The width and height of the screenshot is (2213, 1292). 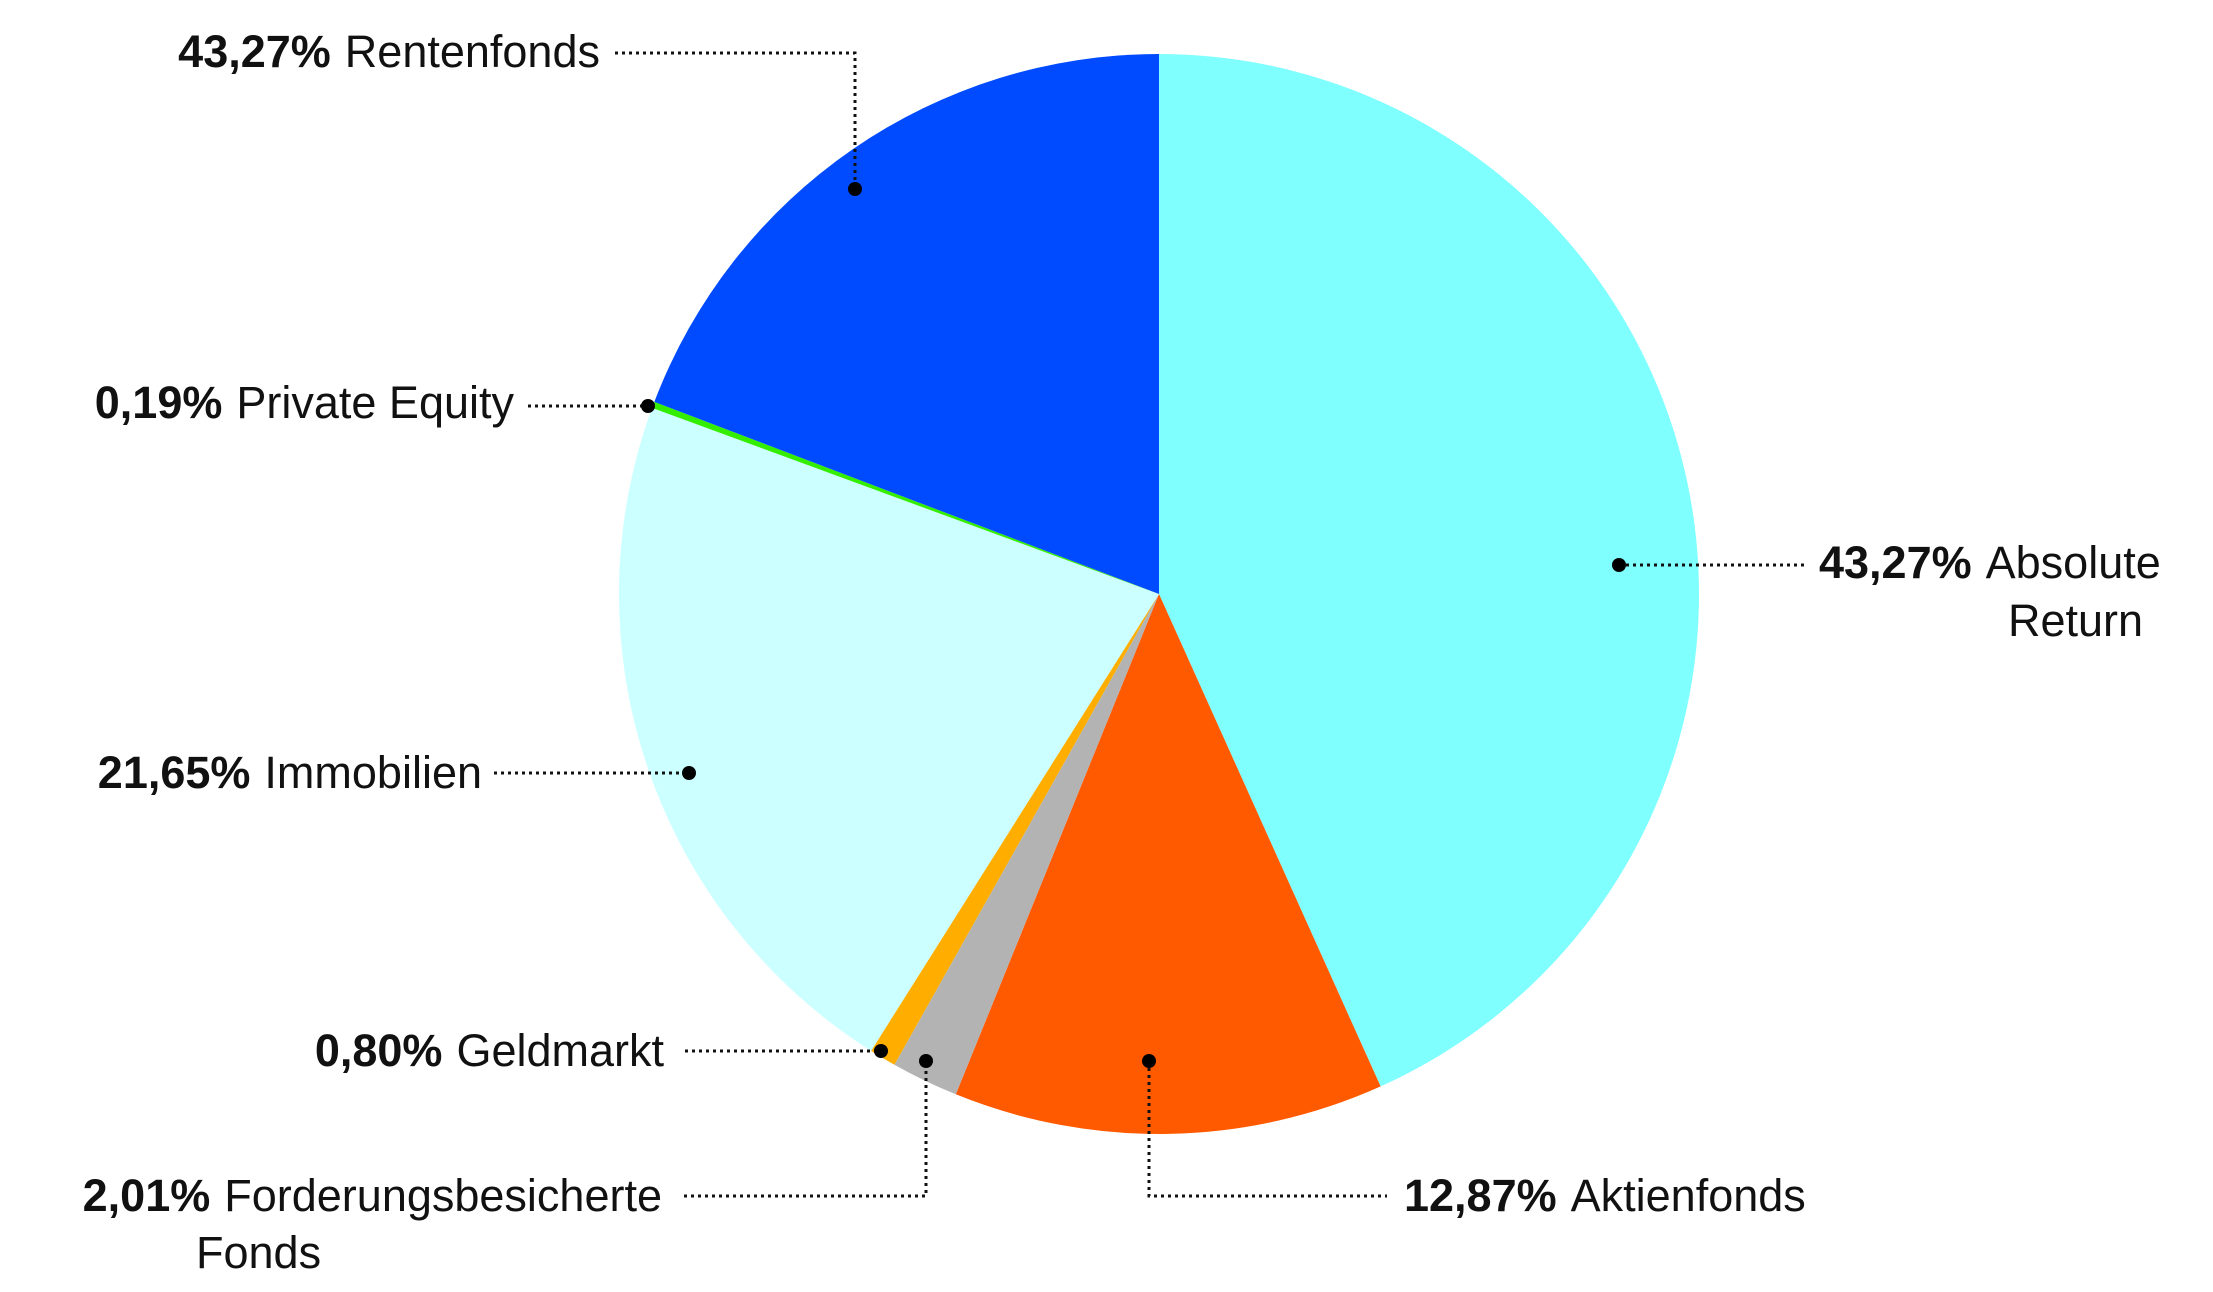 I want to click on label-rentenfonds: 43,27% Rentenfonds, so click(x=520, y=111).